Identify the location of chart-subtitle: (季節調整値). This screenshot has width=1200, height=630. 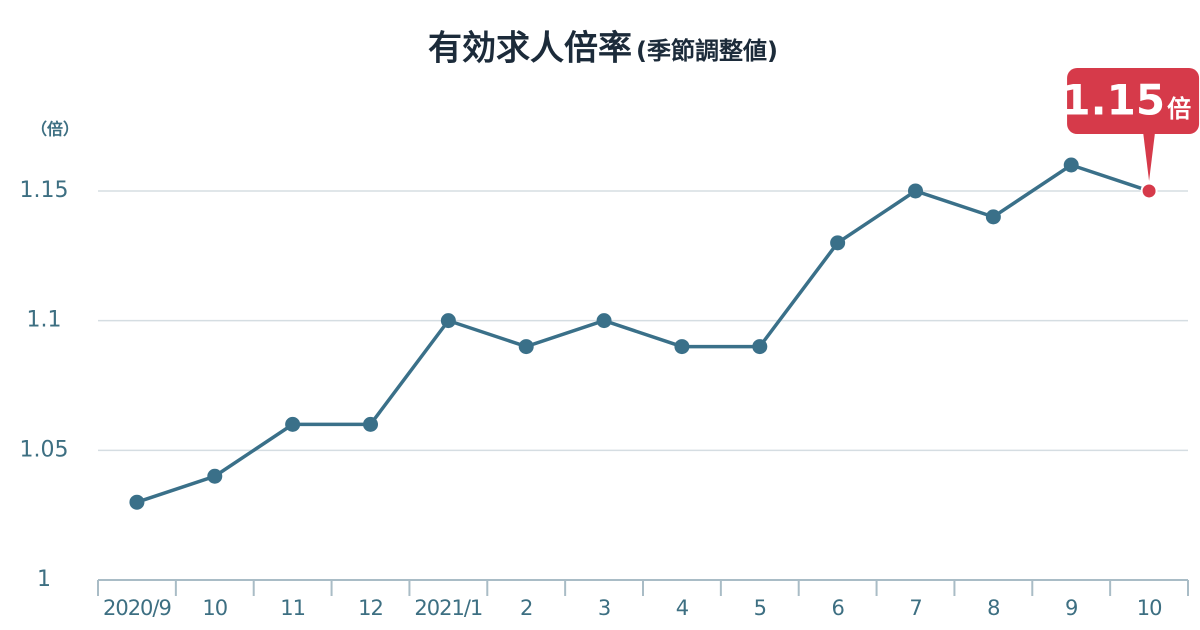
(707, 51).